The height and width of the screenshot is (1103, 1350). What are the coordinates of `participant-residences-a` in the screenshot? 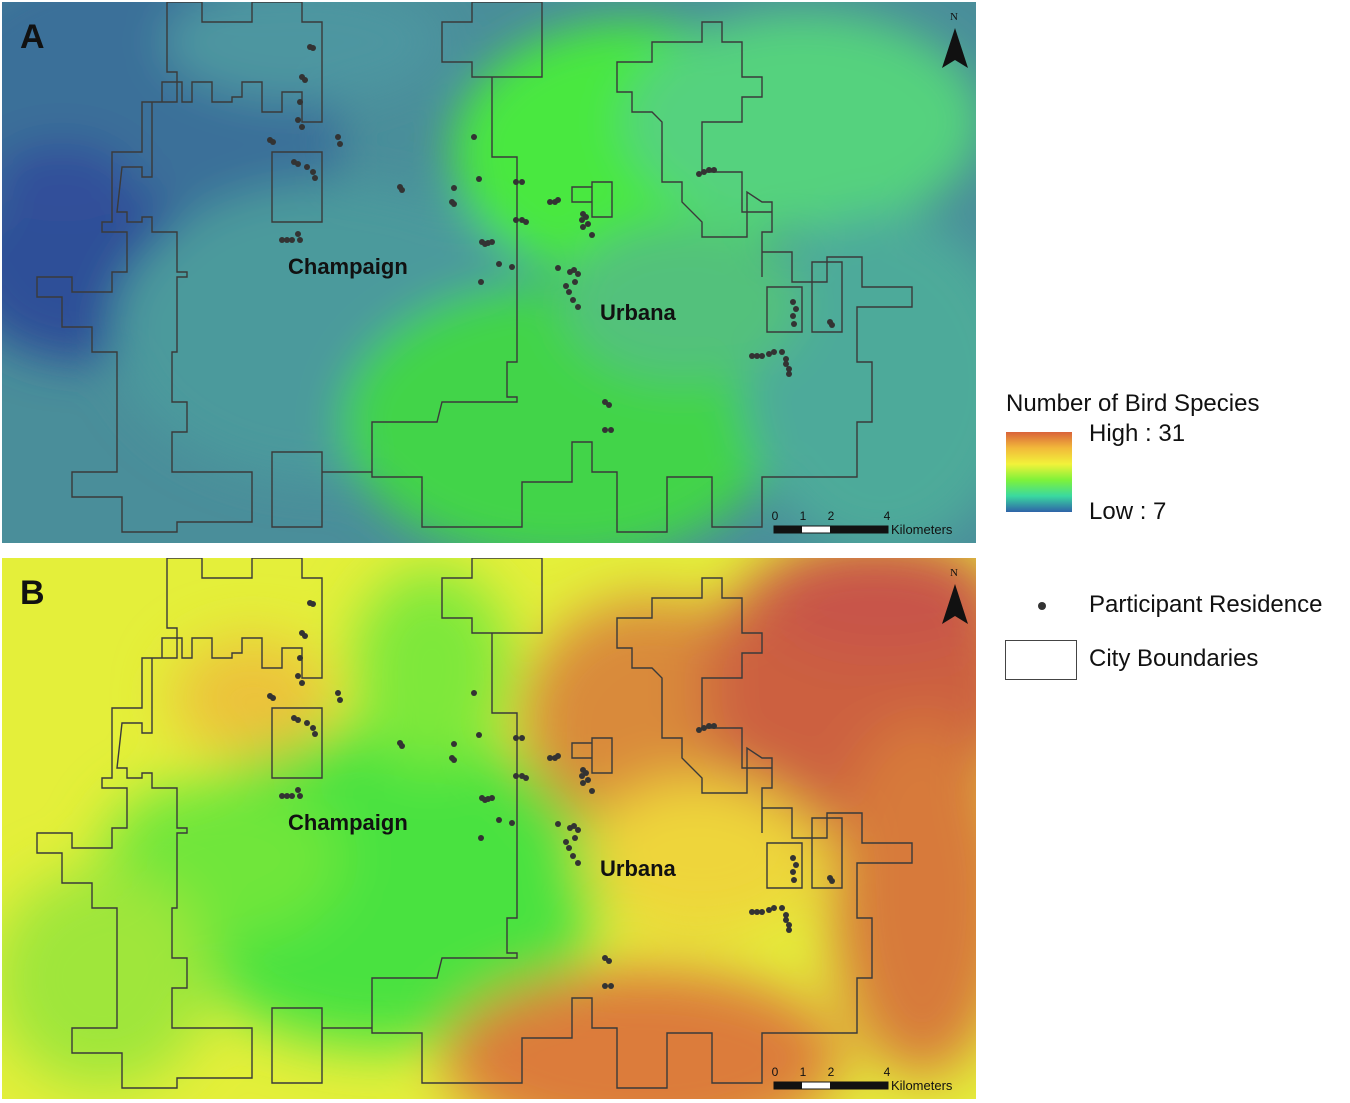 It's located at (551, 238).